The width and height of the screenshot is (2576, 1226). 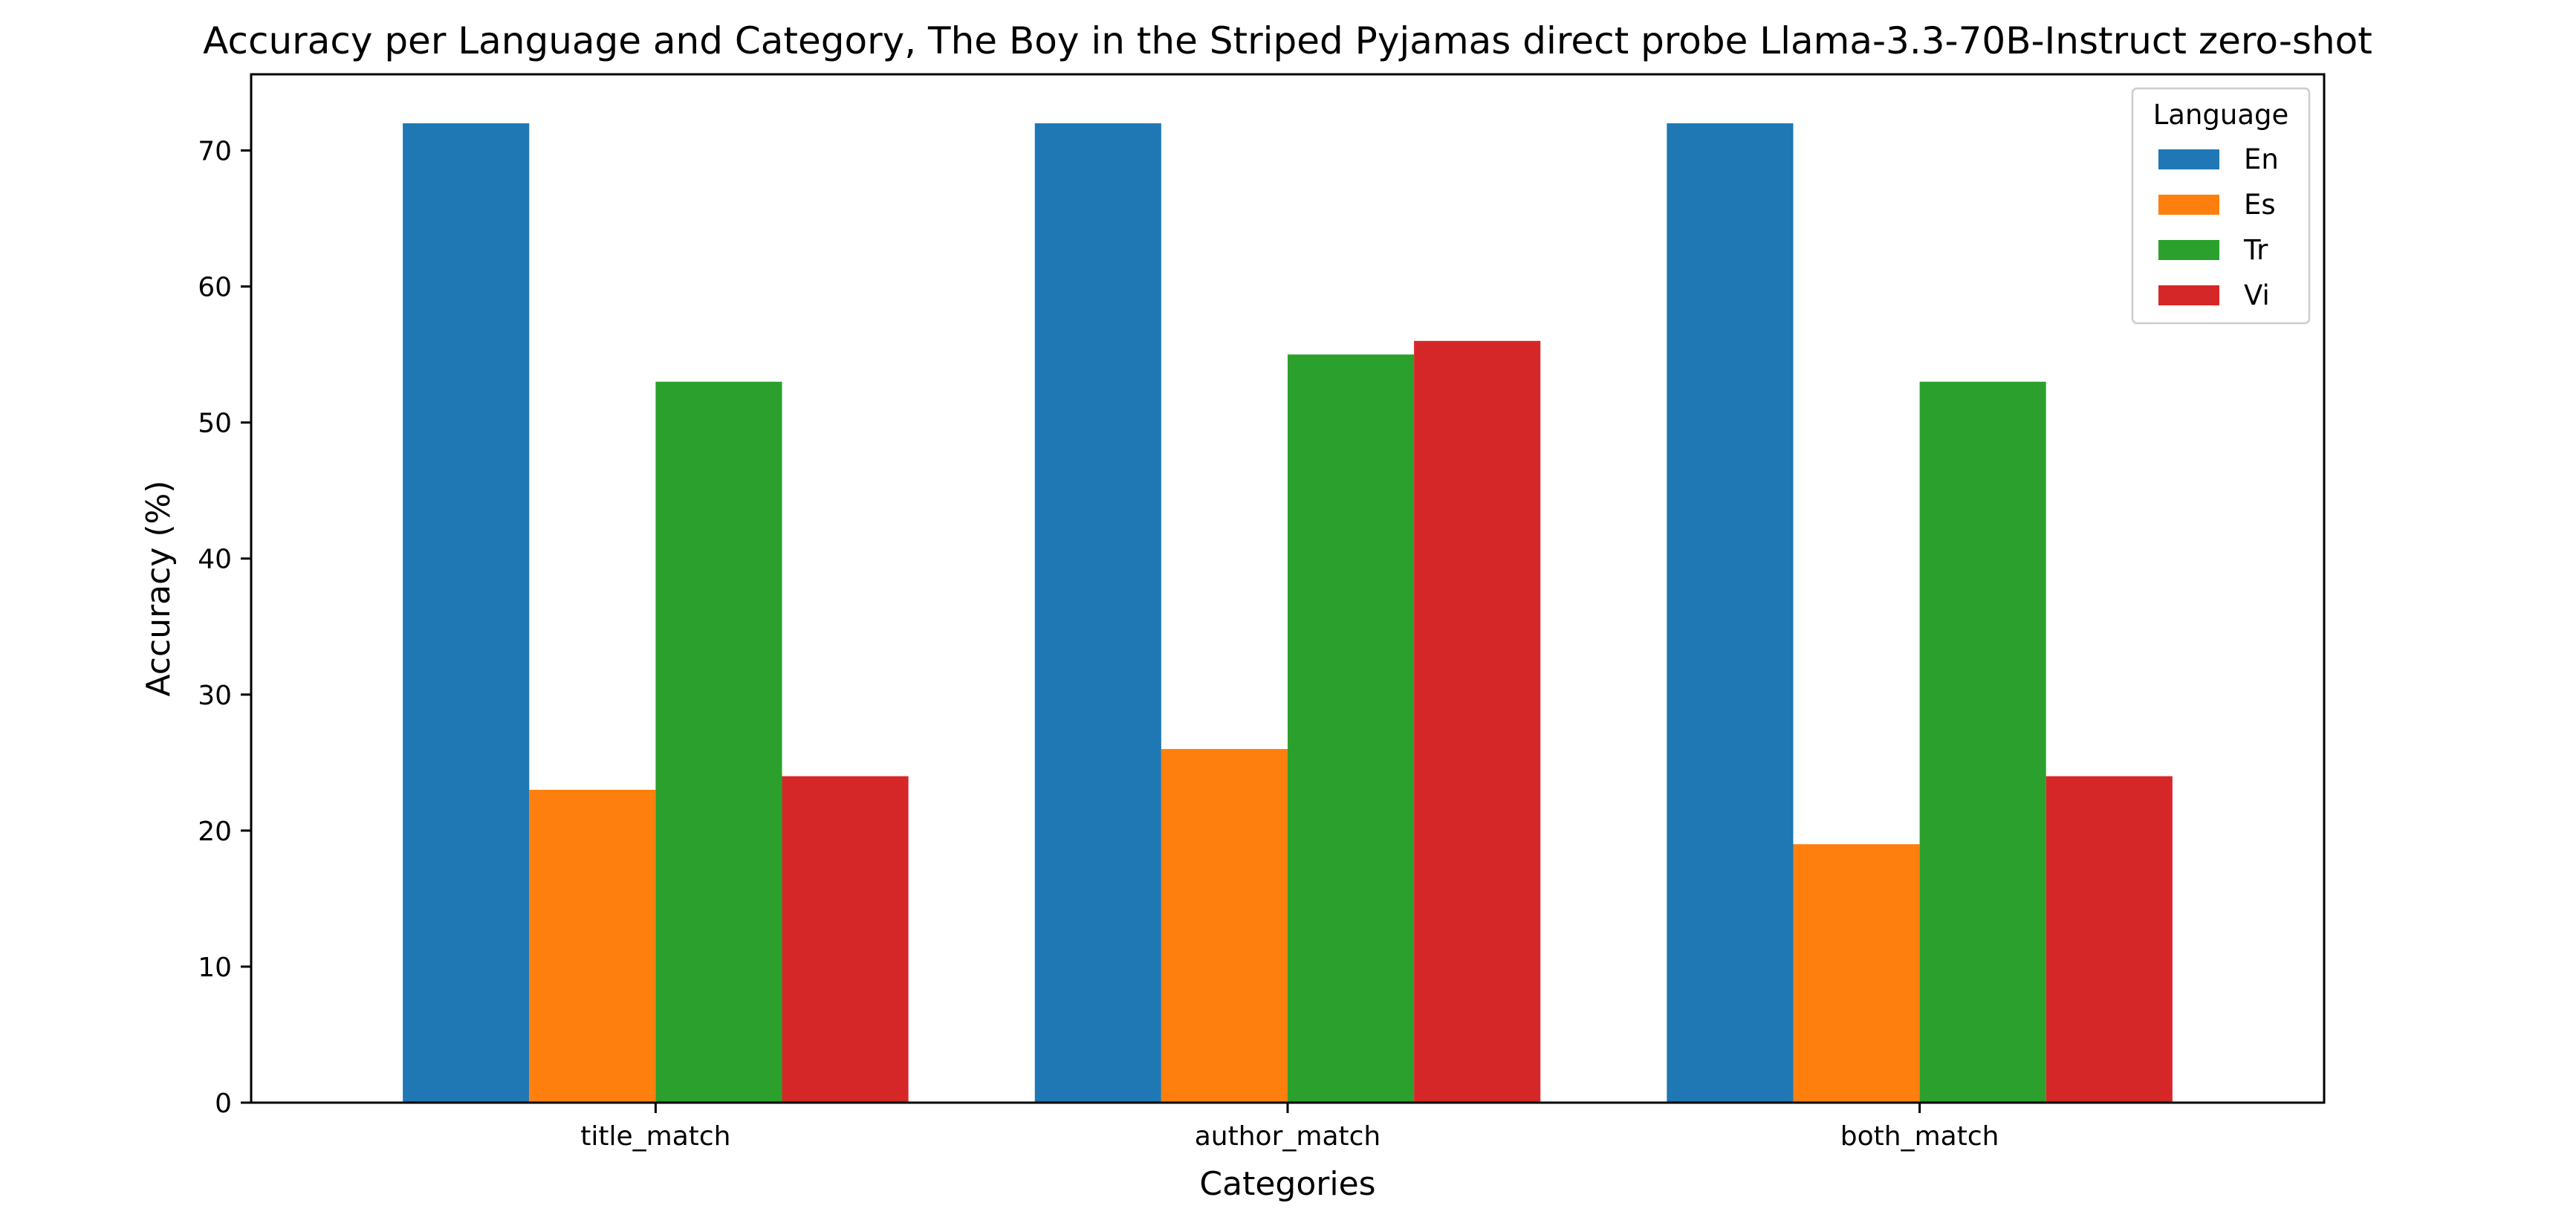 I want to click on y-tick-label: 60, so click(x=215, y=288).